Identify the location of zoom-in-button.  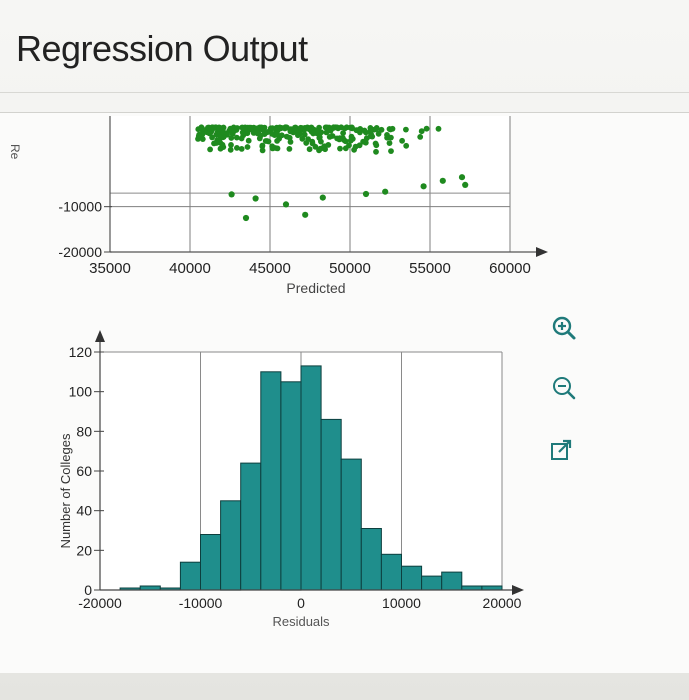
(564, 328).